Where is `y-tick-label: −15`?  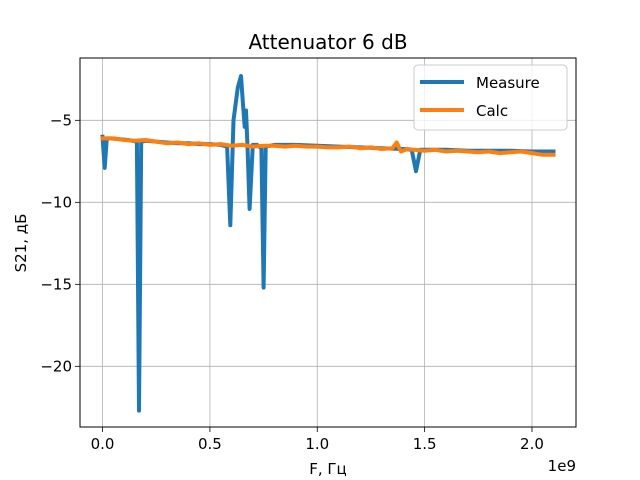
y-tick-label: −15 is located at coordinates (56, 284).